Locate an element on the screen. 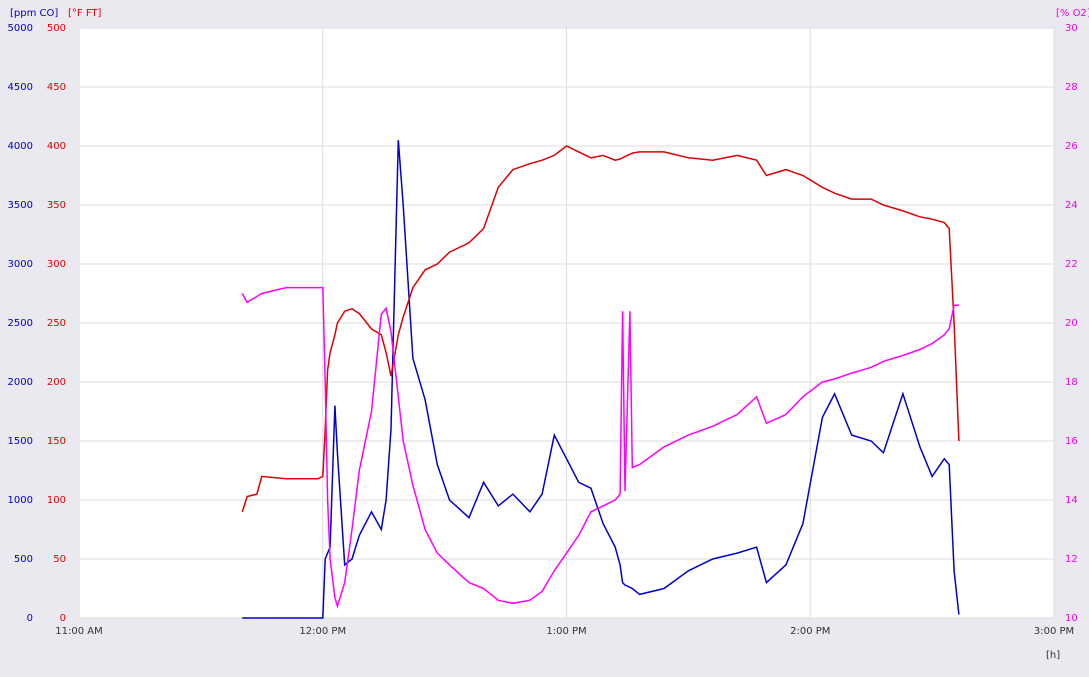 The height and width of the screenshot is (677, 1089). y2-tick-label: 300 is located at coordinates (56, 264).